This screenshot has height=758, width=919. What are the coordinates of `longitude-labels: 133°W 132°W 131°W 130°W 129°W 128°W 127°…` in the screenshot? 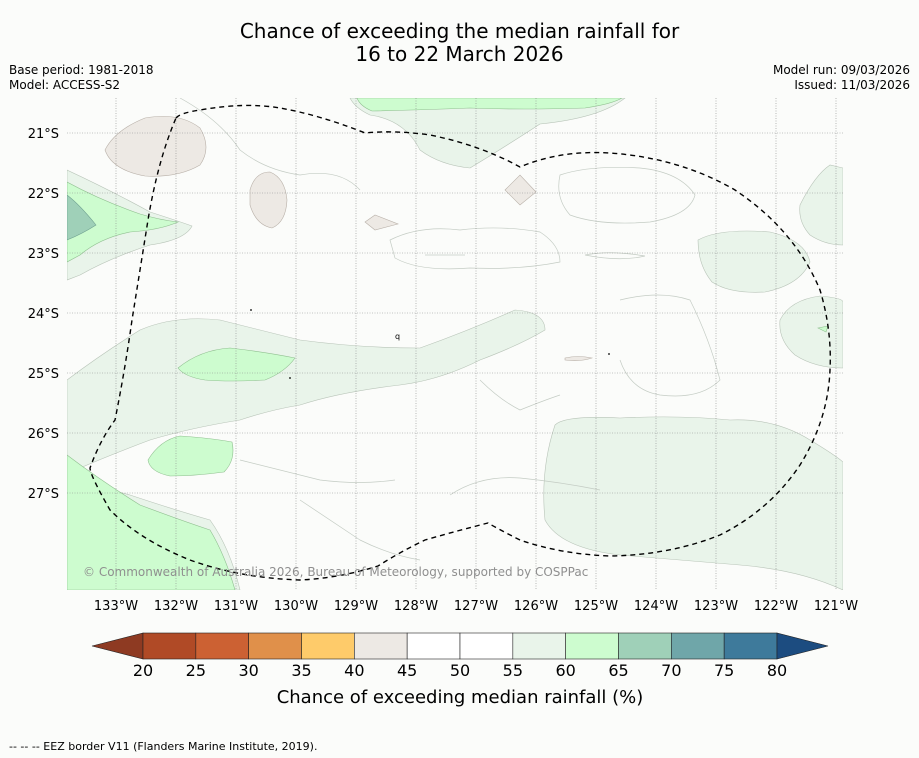 It's located at (476, 606).